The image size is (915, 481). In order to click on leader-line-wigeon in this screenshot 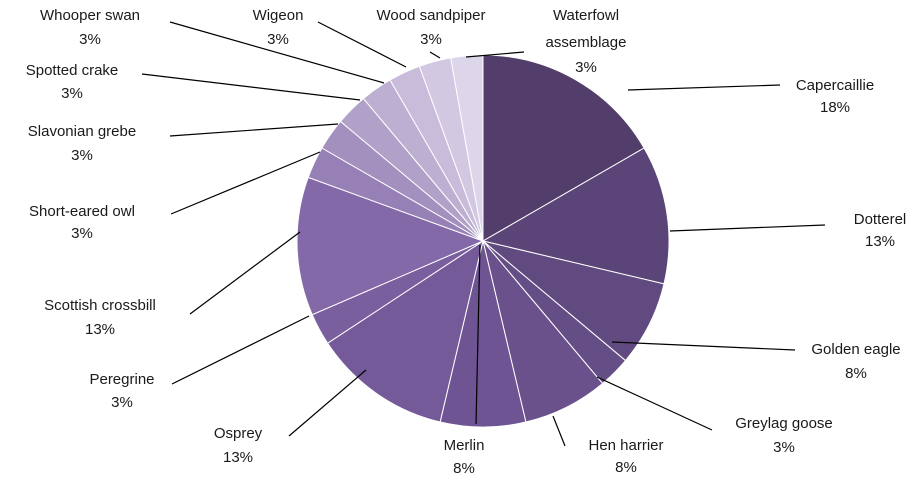, I will do `click(362, 44)`.